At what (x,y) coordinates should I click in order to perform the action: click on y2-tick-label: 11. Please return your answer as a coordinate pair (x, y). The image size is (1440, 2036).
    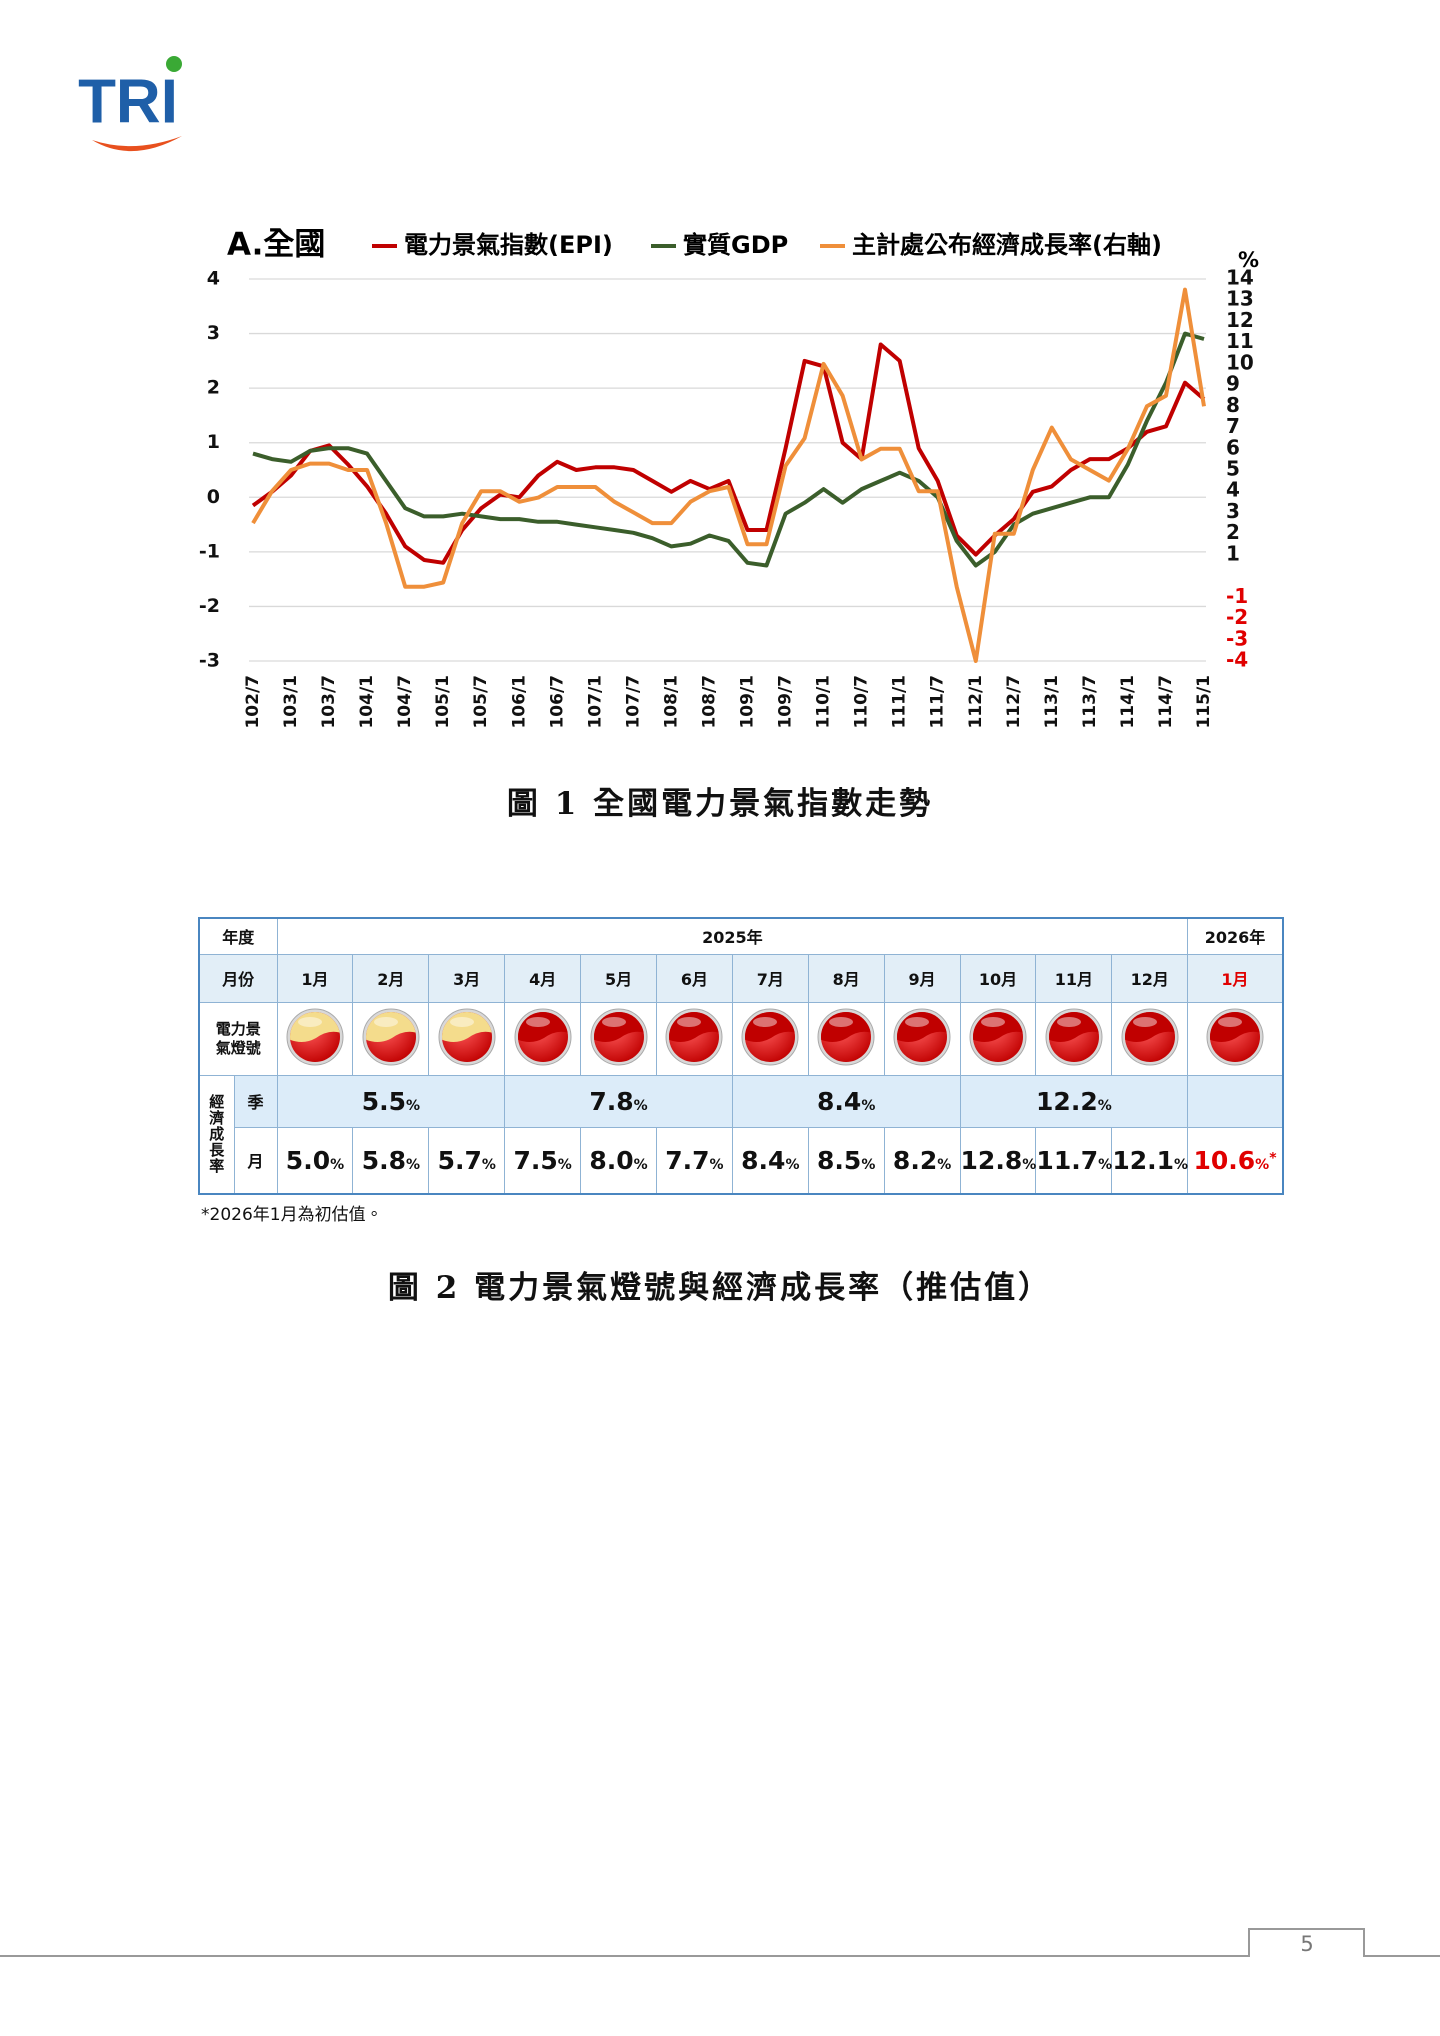
    Looking at the image, I should click on (1240, 341).